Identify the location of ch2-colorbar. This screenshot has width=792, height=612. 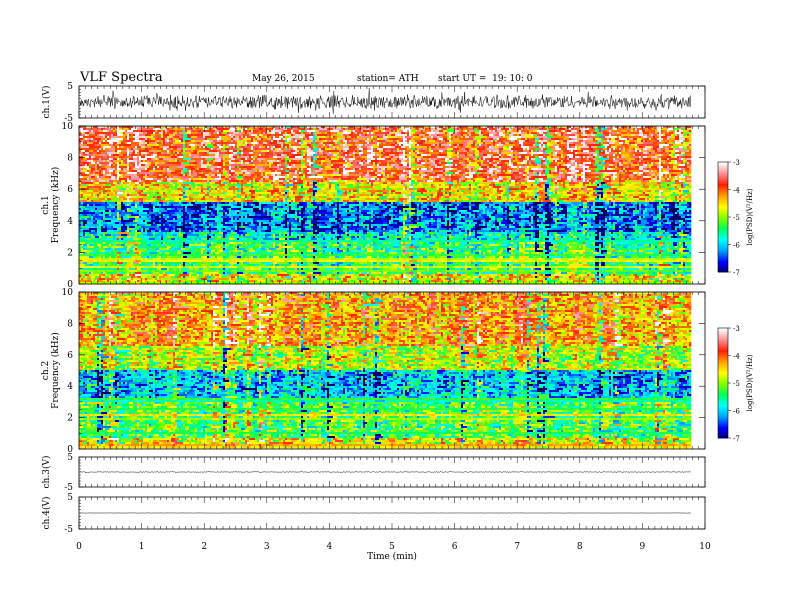
(724, 383).